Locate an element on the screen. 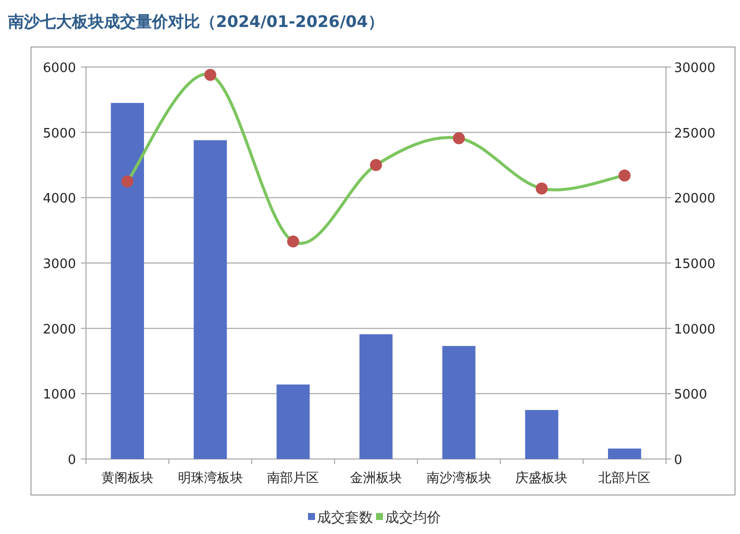 This screenshot has width=740, height=534. y-tick-label: 3000 is located at coordinates (59, 264).